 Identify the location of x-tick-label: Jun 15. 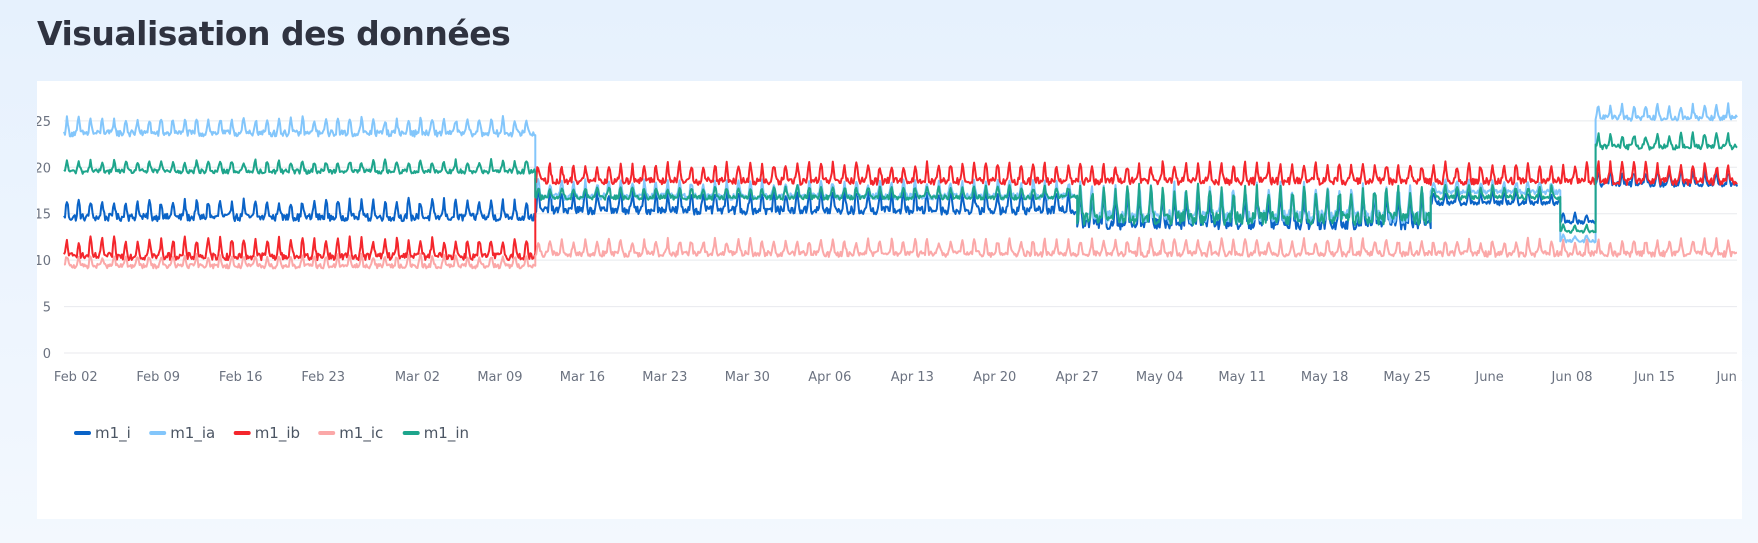
(1654, 377).